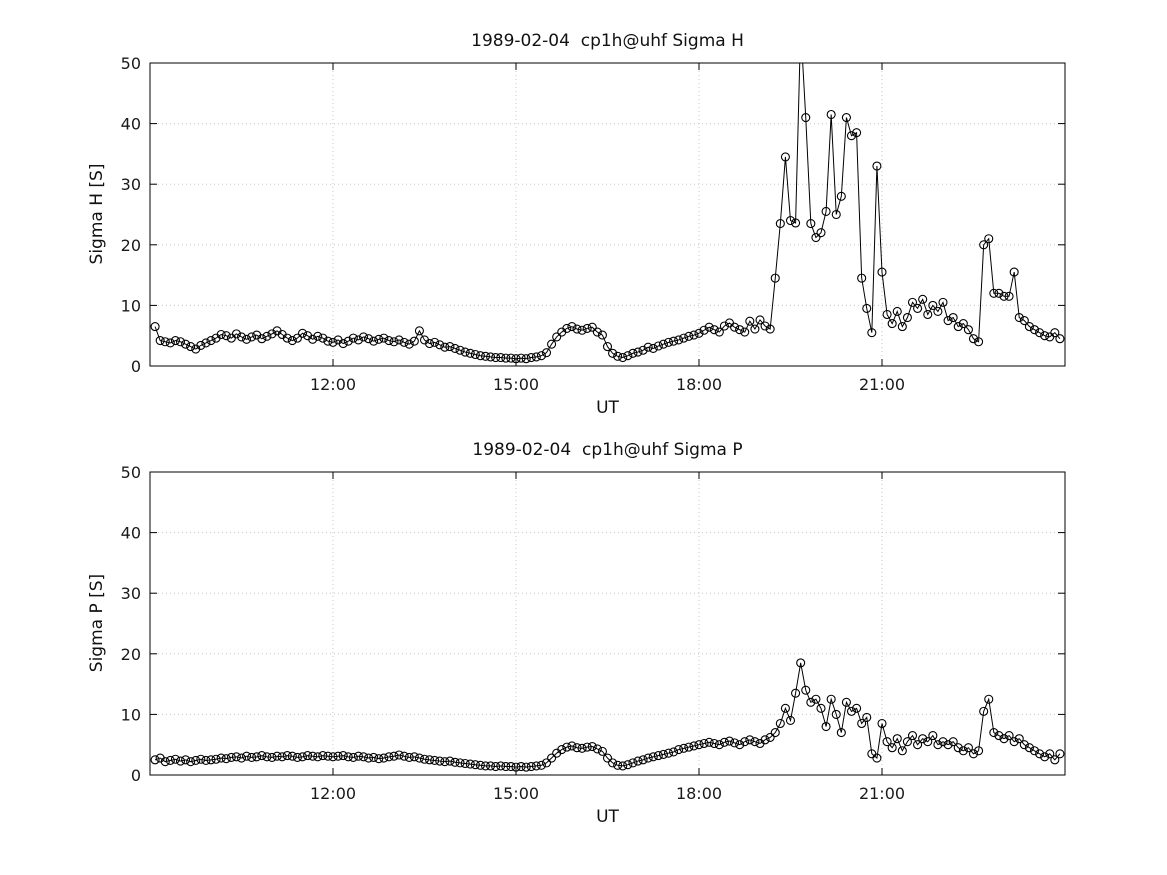 The image size is (1167, 875). What do you see at coordinates (607, 450) in the screenshot?
I see `sigma-p-title: 1989-02-04 cp1h@uhf Sigma P` at bounding box center [607, 450].